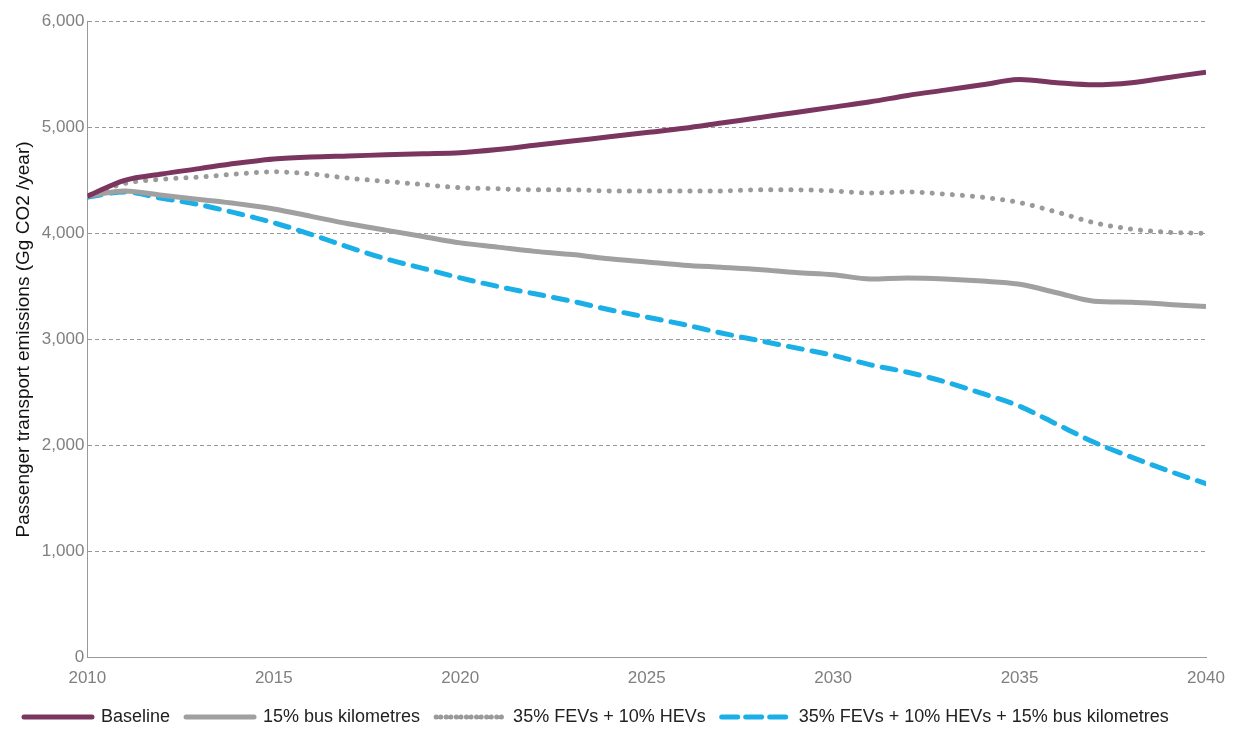 This screenshot has height=744, width=1242. Describe the element at coordinates (609, 715) in the screenshot. I see `legend-label: 35% FEVs + 10% HEVs` at that location.